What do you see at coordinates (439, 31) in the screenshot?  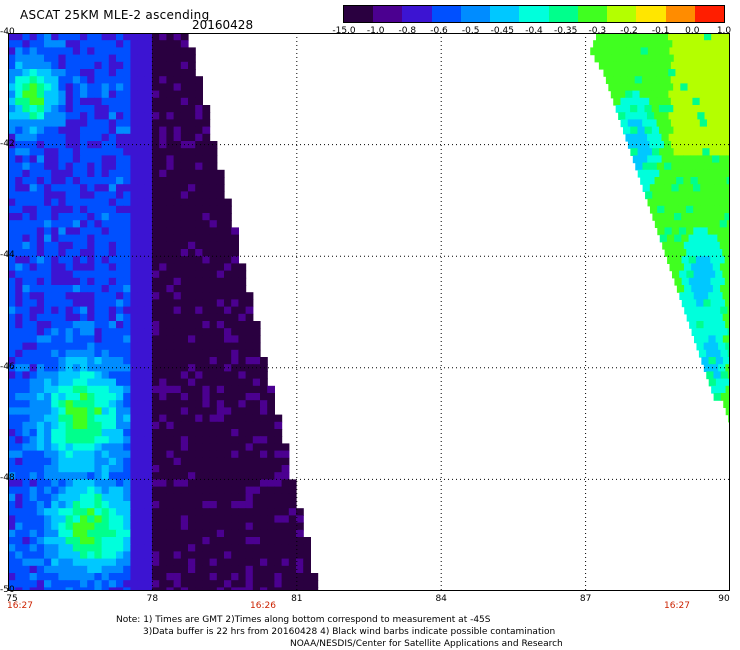 I see `colorbar-tick-label: -0.6` at bounding box center [439, 31].